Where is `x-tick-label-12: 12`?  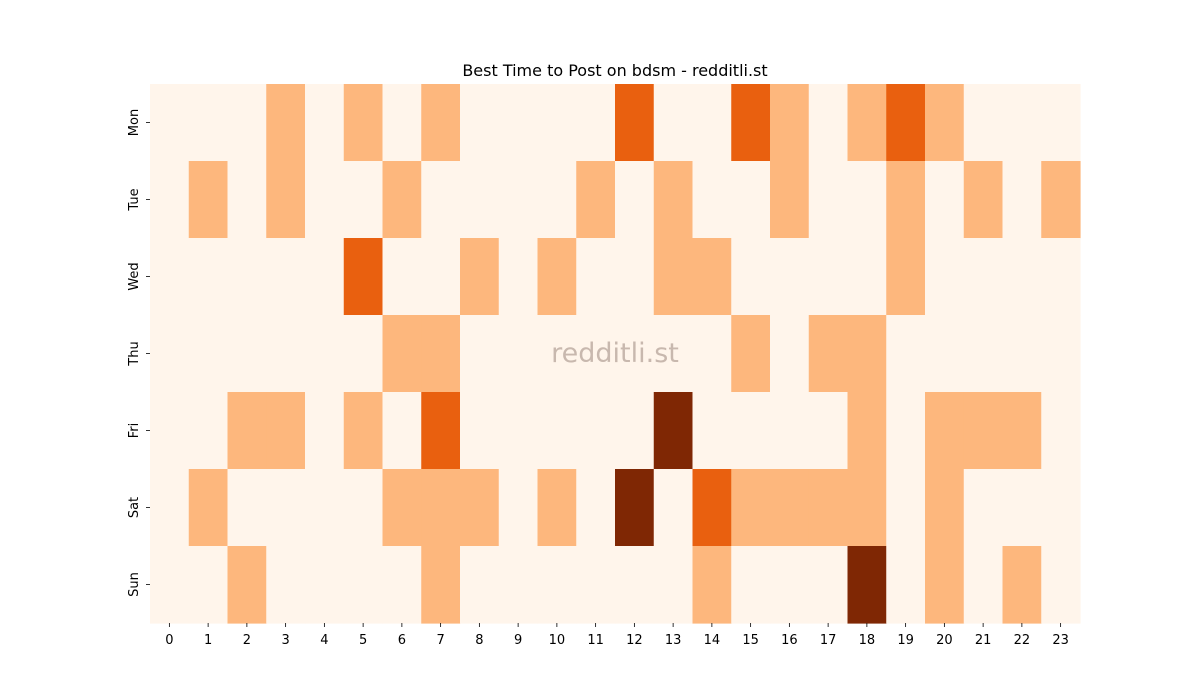
x-tick-label-12: 12 is located at coordinates (634, 640).